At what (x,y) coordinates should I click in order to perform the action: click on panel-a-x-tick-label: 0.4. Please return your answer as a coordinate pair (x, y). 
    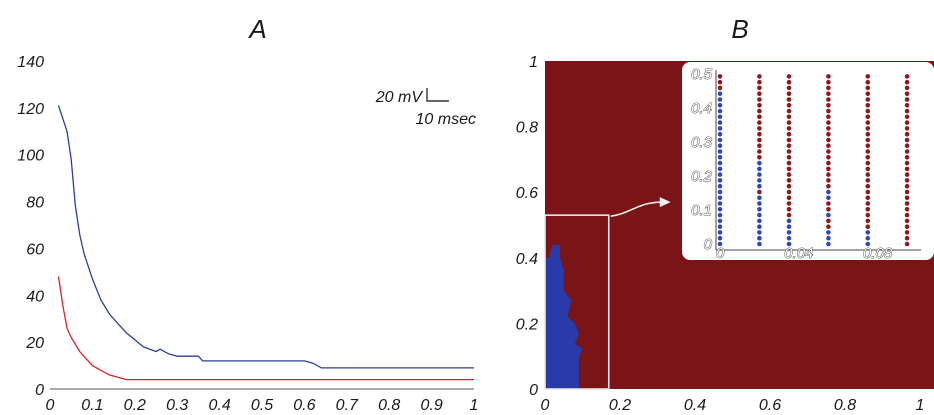
    Looking at the image, I should click on (219, 405).